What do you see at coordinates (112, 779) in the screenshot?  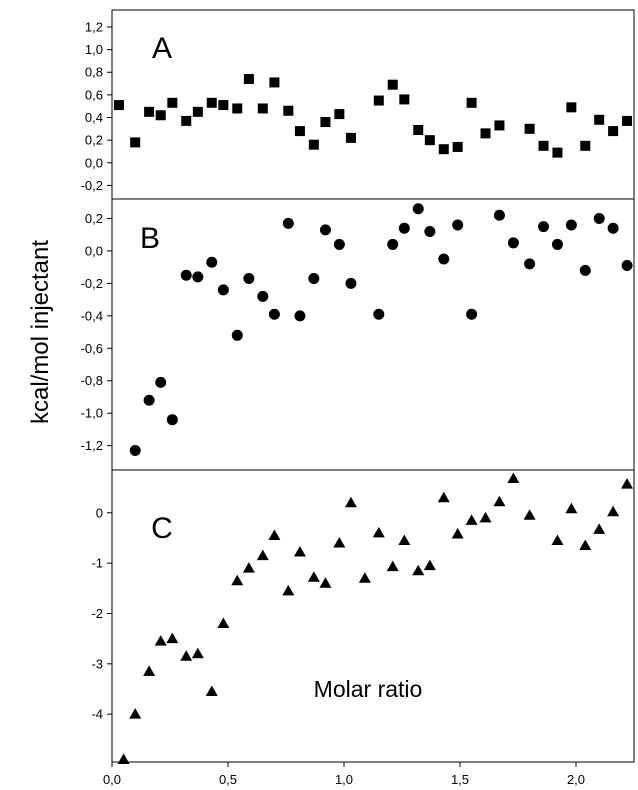 I see `x-tick-label: 0,0` at bounding box center [112, 779].